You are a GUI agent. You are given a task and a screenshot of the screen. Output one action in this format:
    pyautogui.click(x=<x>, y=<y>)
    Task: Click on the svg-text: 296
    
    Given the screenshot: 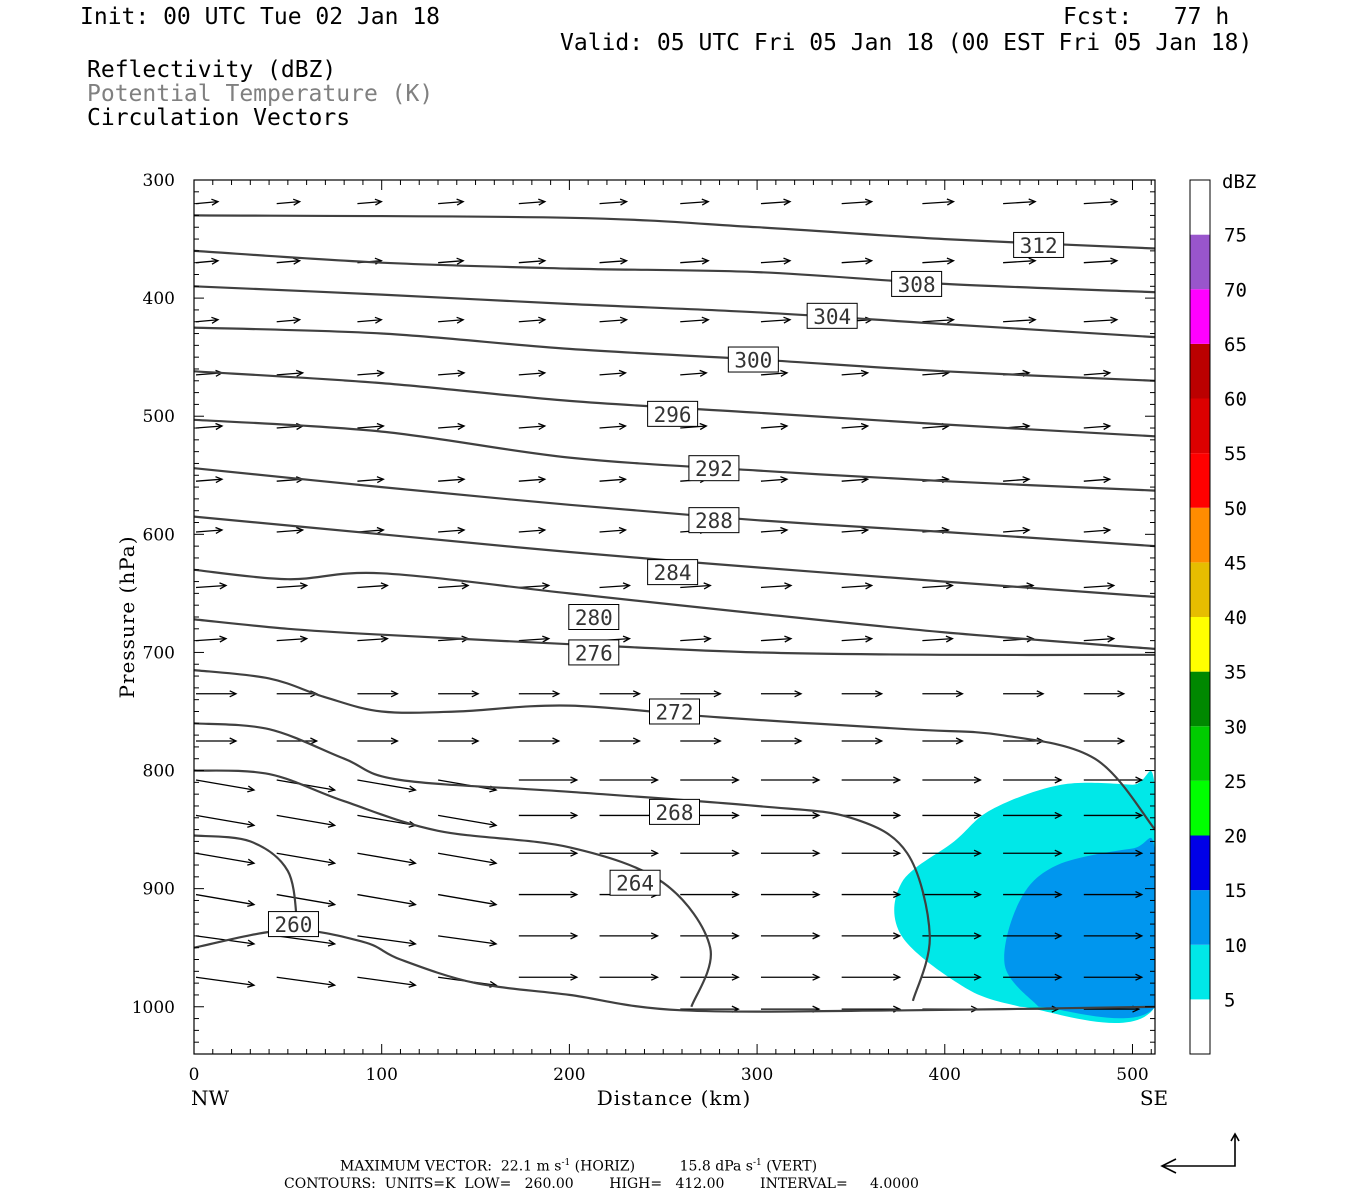 What is the action you would take?
    pyautogui.click(x=673, y=415)
    